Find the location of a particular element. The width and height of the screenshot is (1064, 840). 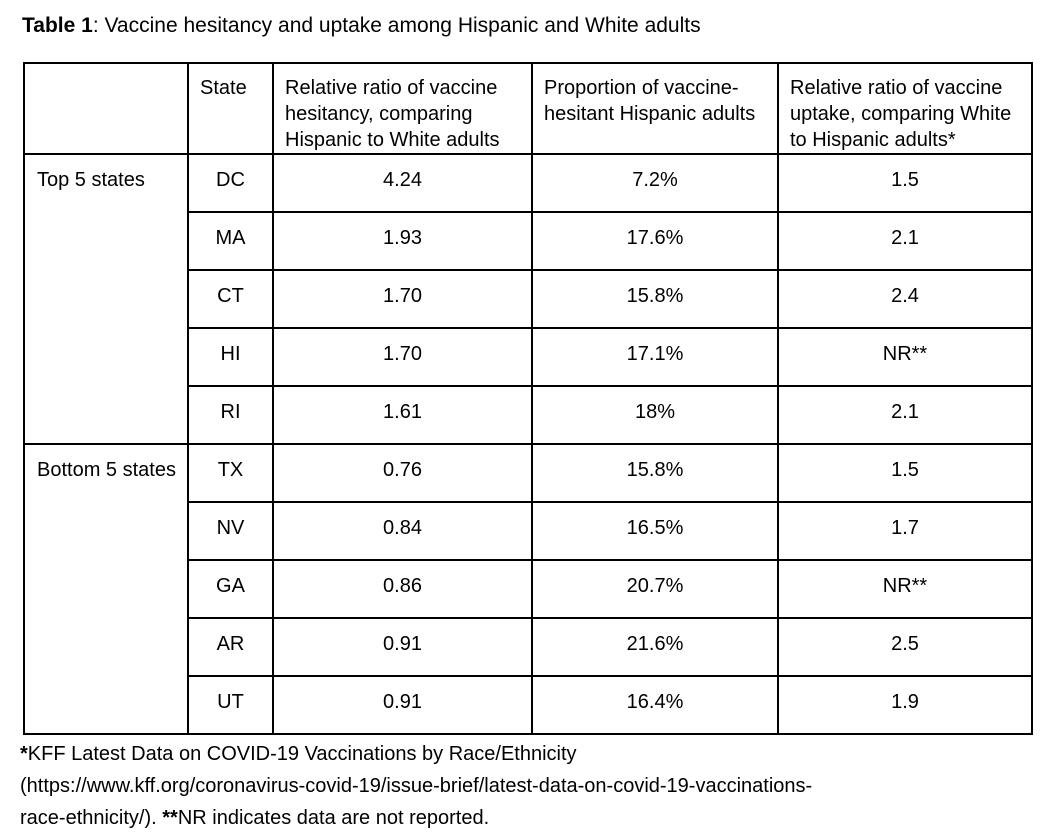

cell-state: TX is located at coordinates (230, 473).